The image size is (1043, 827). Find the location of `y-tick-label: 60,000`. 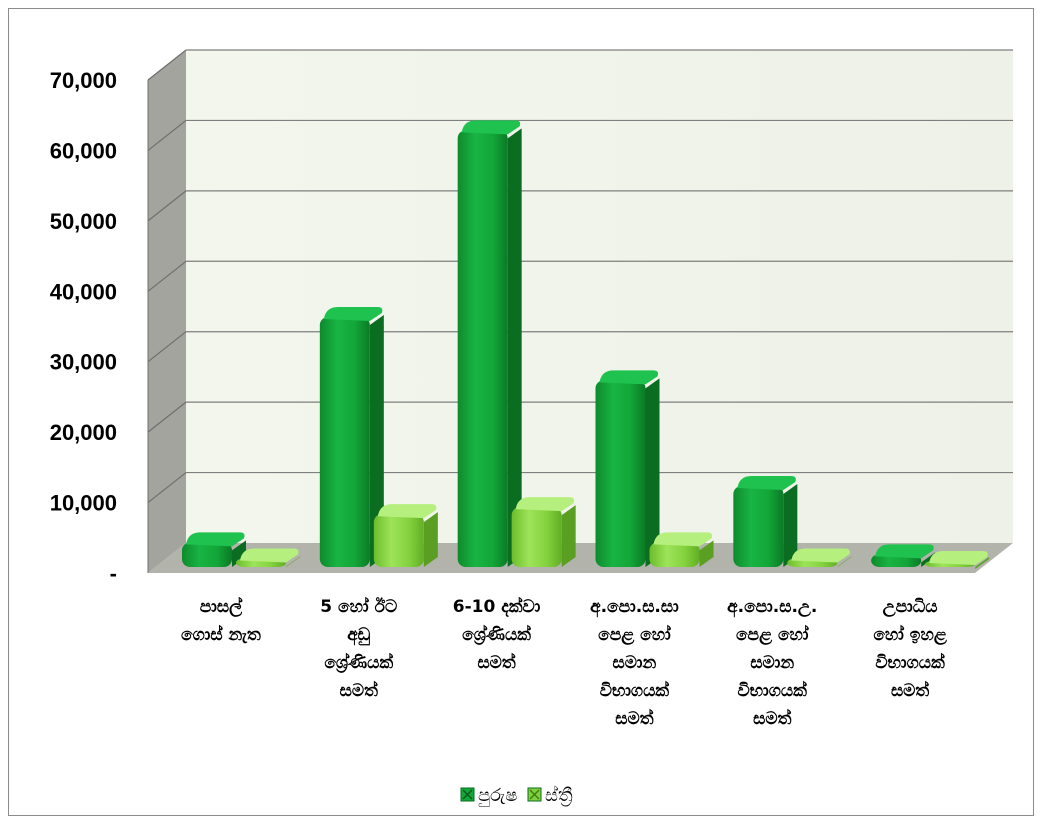

y-tick-label: 60,000 is located at coordinates (83, 150).